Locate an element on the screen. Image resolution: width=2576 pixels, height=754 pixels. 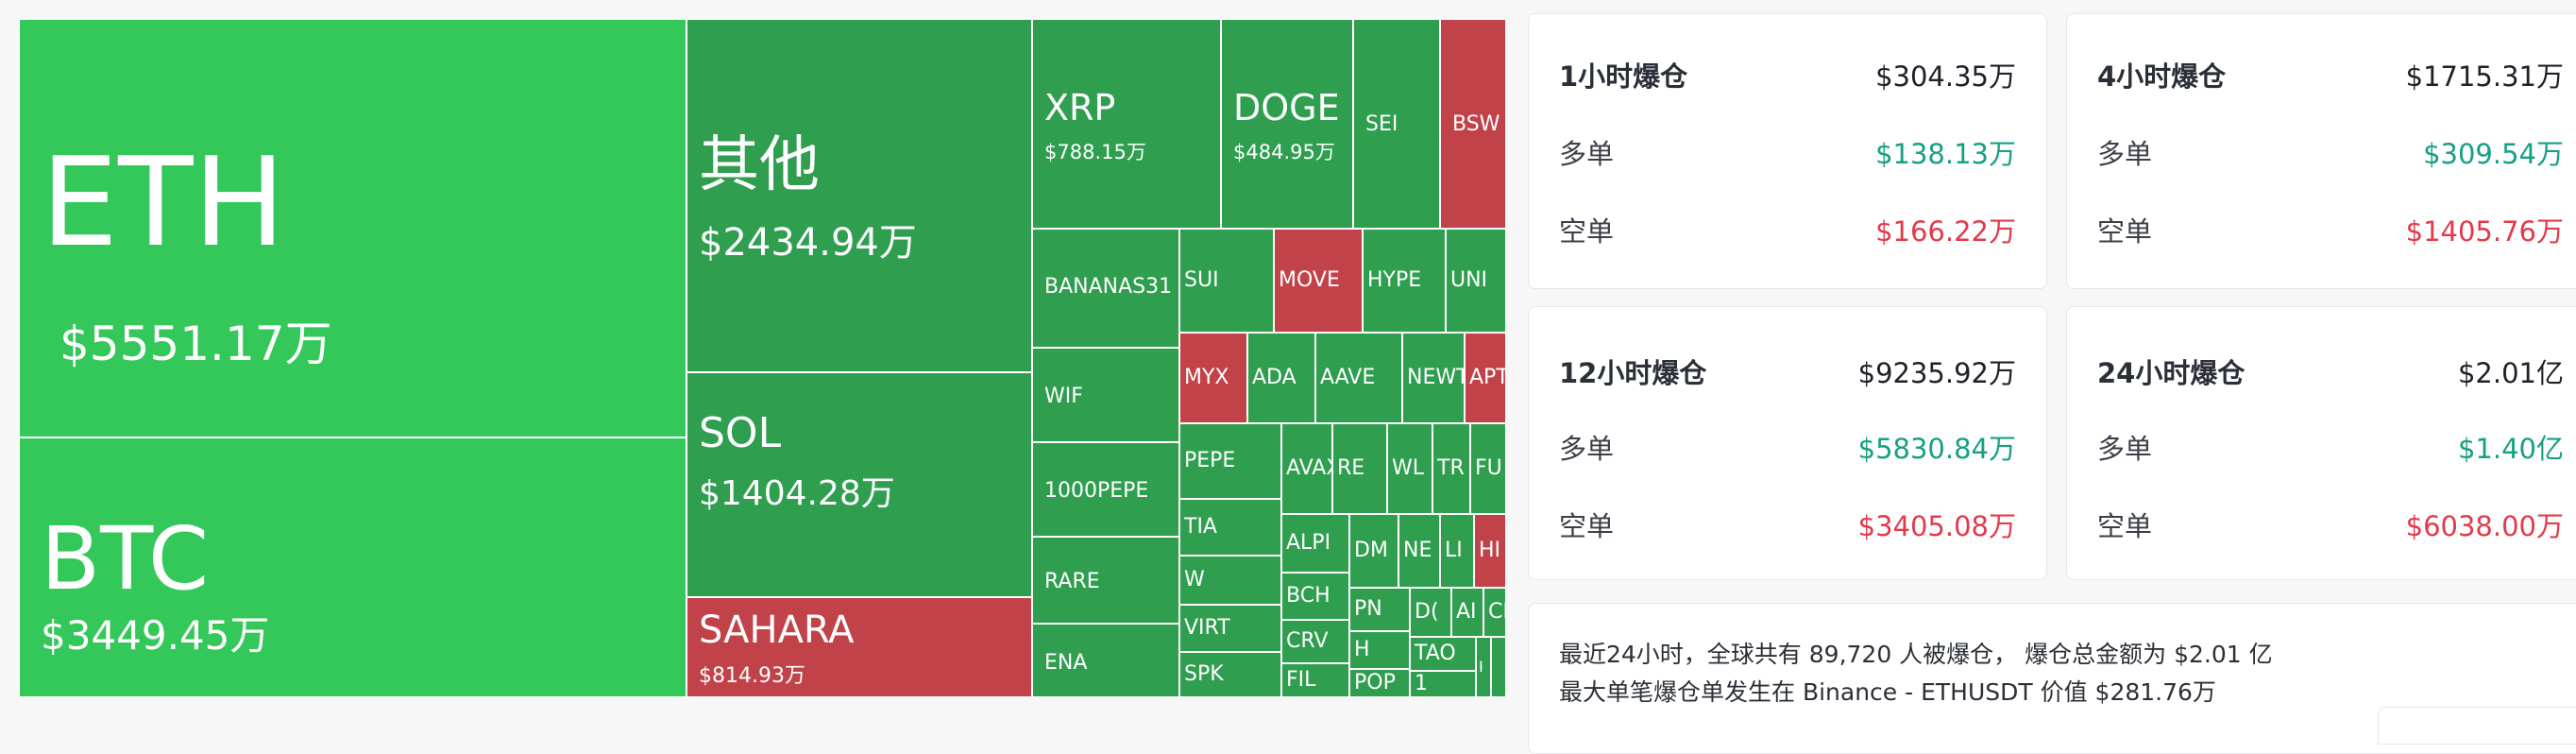
treemap-tile-sahara: SAHARA $814.93万 is located at coordinates (859, 647).